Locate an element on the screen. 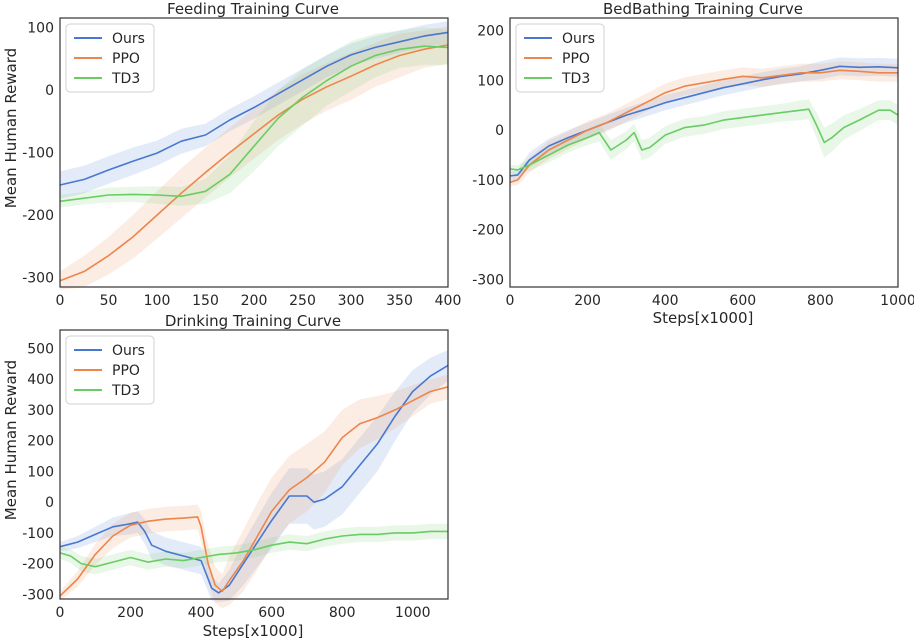 The height and width of the screenshot is (640, 914). chart-title: Feeding Training Curve is located at coordinates (253, 9).